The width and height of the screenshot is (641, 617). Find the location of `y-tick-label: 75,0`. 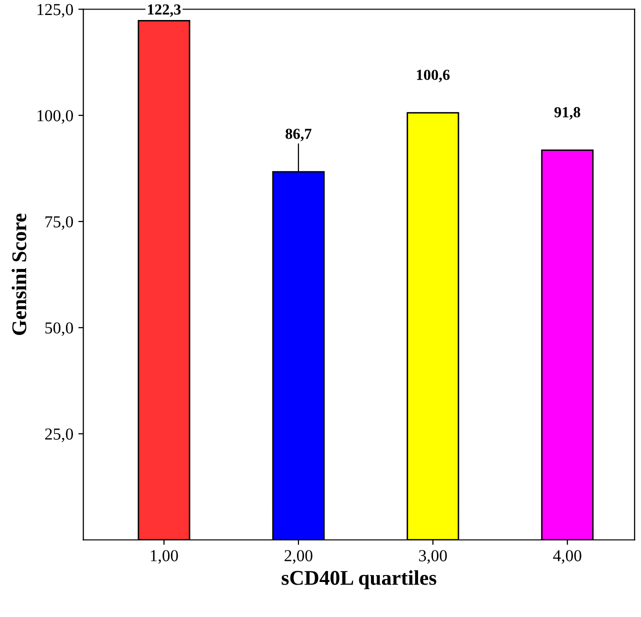

y-tick-label: 75,0 is located at coordinates (59, 223).